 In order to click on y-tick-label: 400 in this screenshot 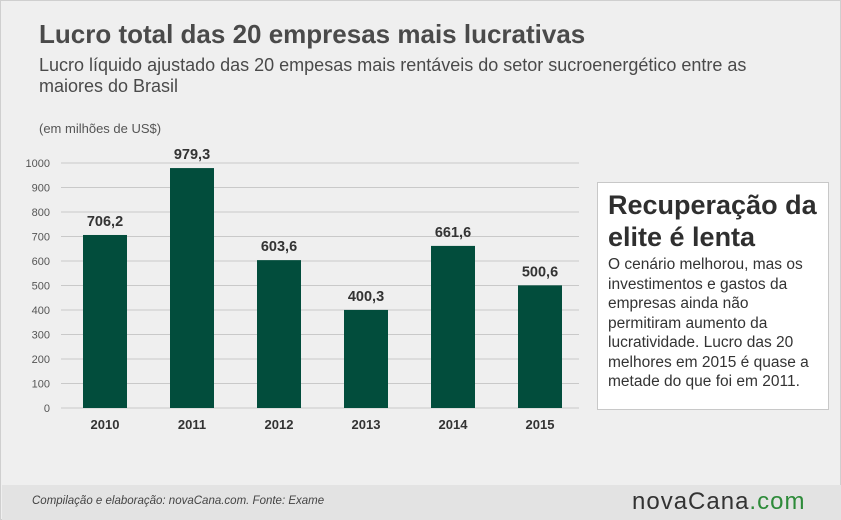, I will do `click(41, 311)`.